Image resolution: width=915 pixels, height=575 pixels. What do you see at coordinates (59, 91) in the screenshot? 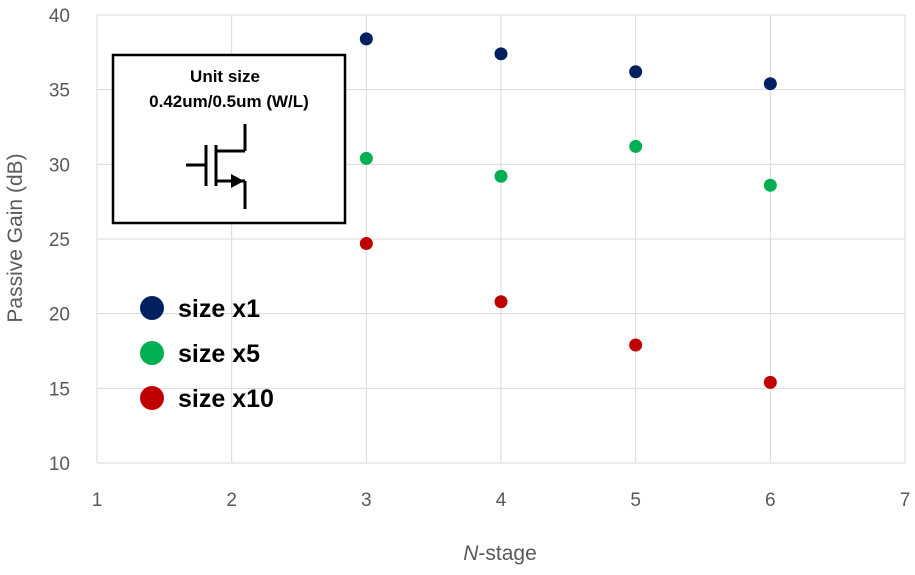
I see `y-tick-label: 35` at bounding box center [59, 91].